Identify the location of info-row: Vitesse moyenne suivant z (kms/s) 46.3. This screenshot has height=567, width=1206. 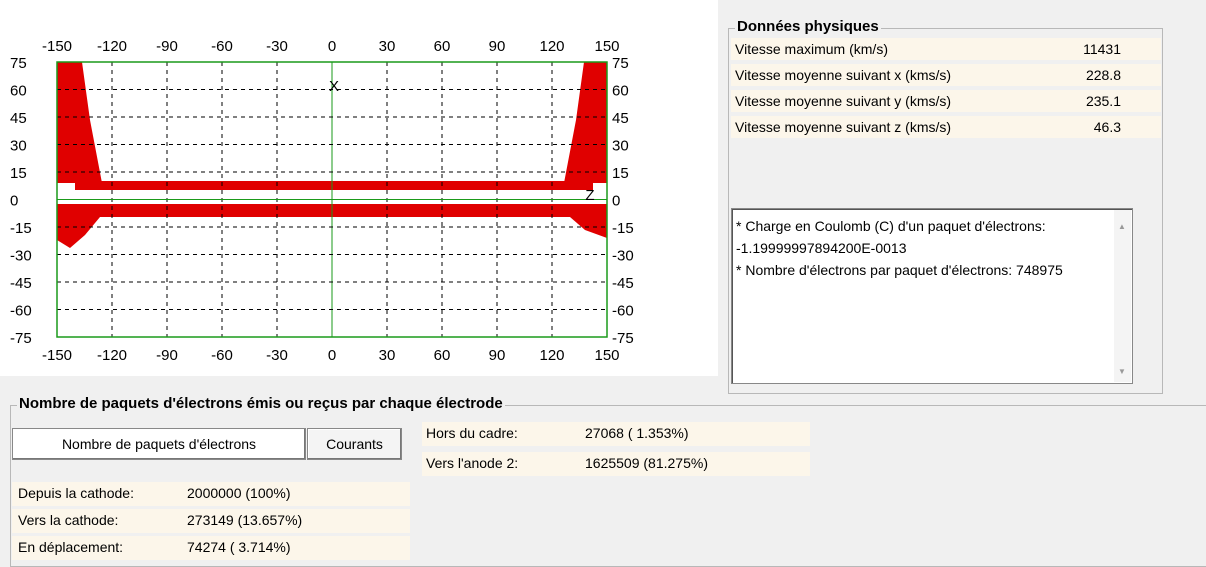
(946, 127).